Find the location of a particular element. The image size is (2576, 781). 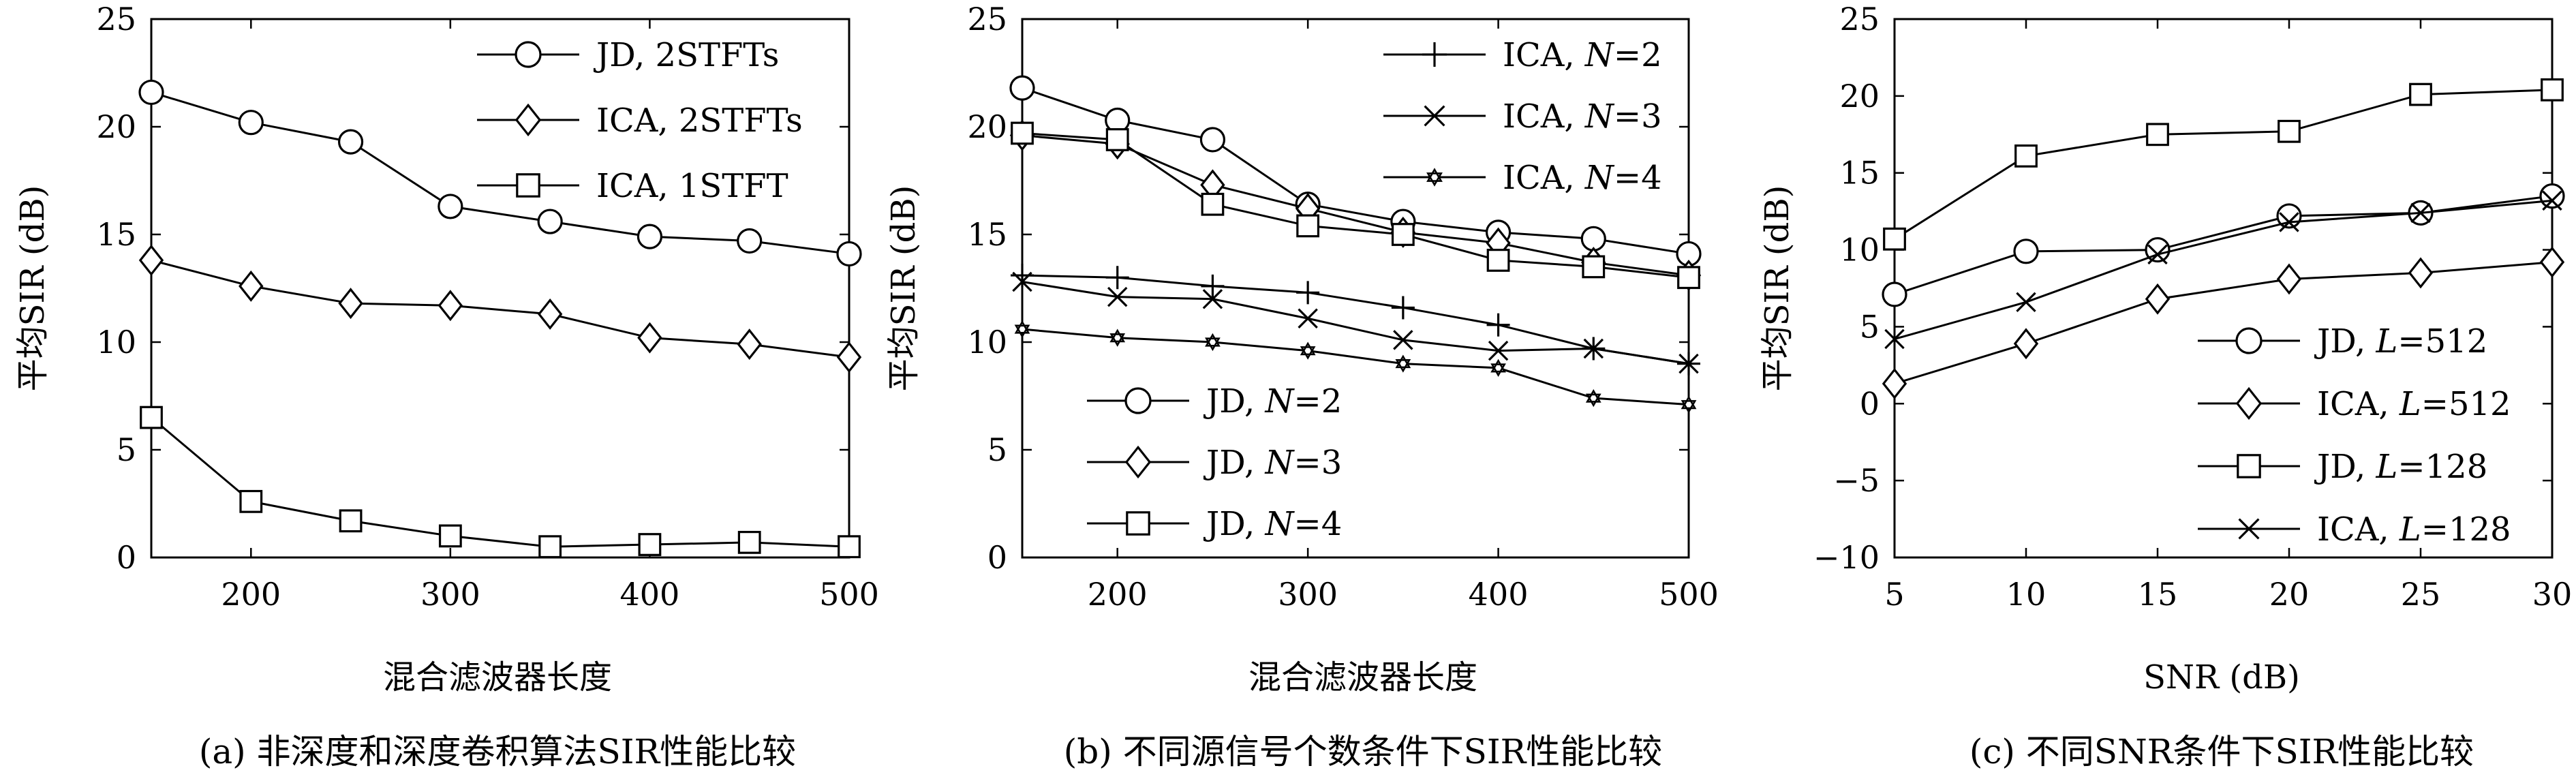

plus-marker is located at coordinates (1403, 308).